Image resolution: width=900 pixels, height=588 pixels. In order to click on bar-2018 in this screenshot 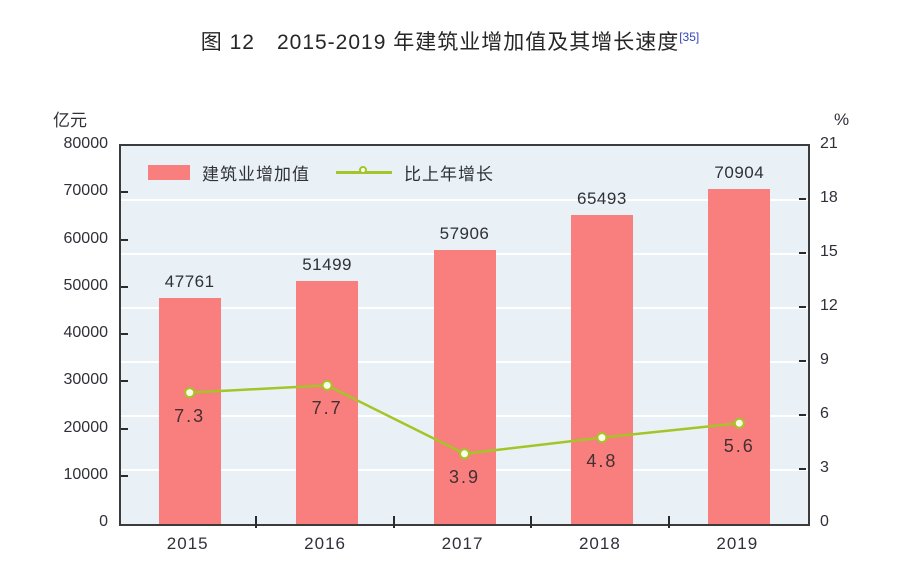, I will do `click(601, 369)`.